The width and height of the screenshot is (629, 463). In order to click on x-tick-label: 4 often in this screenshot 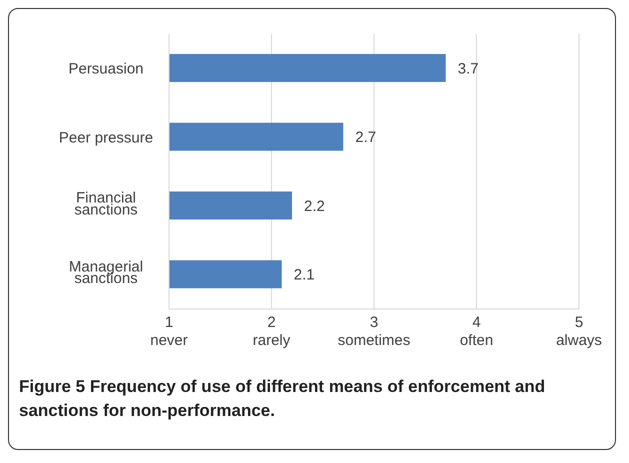, I will do `click(477, 331)`.